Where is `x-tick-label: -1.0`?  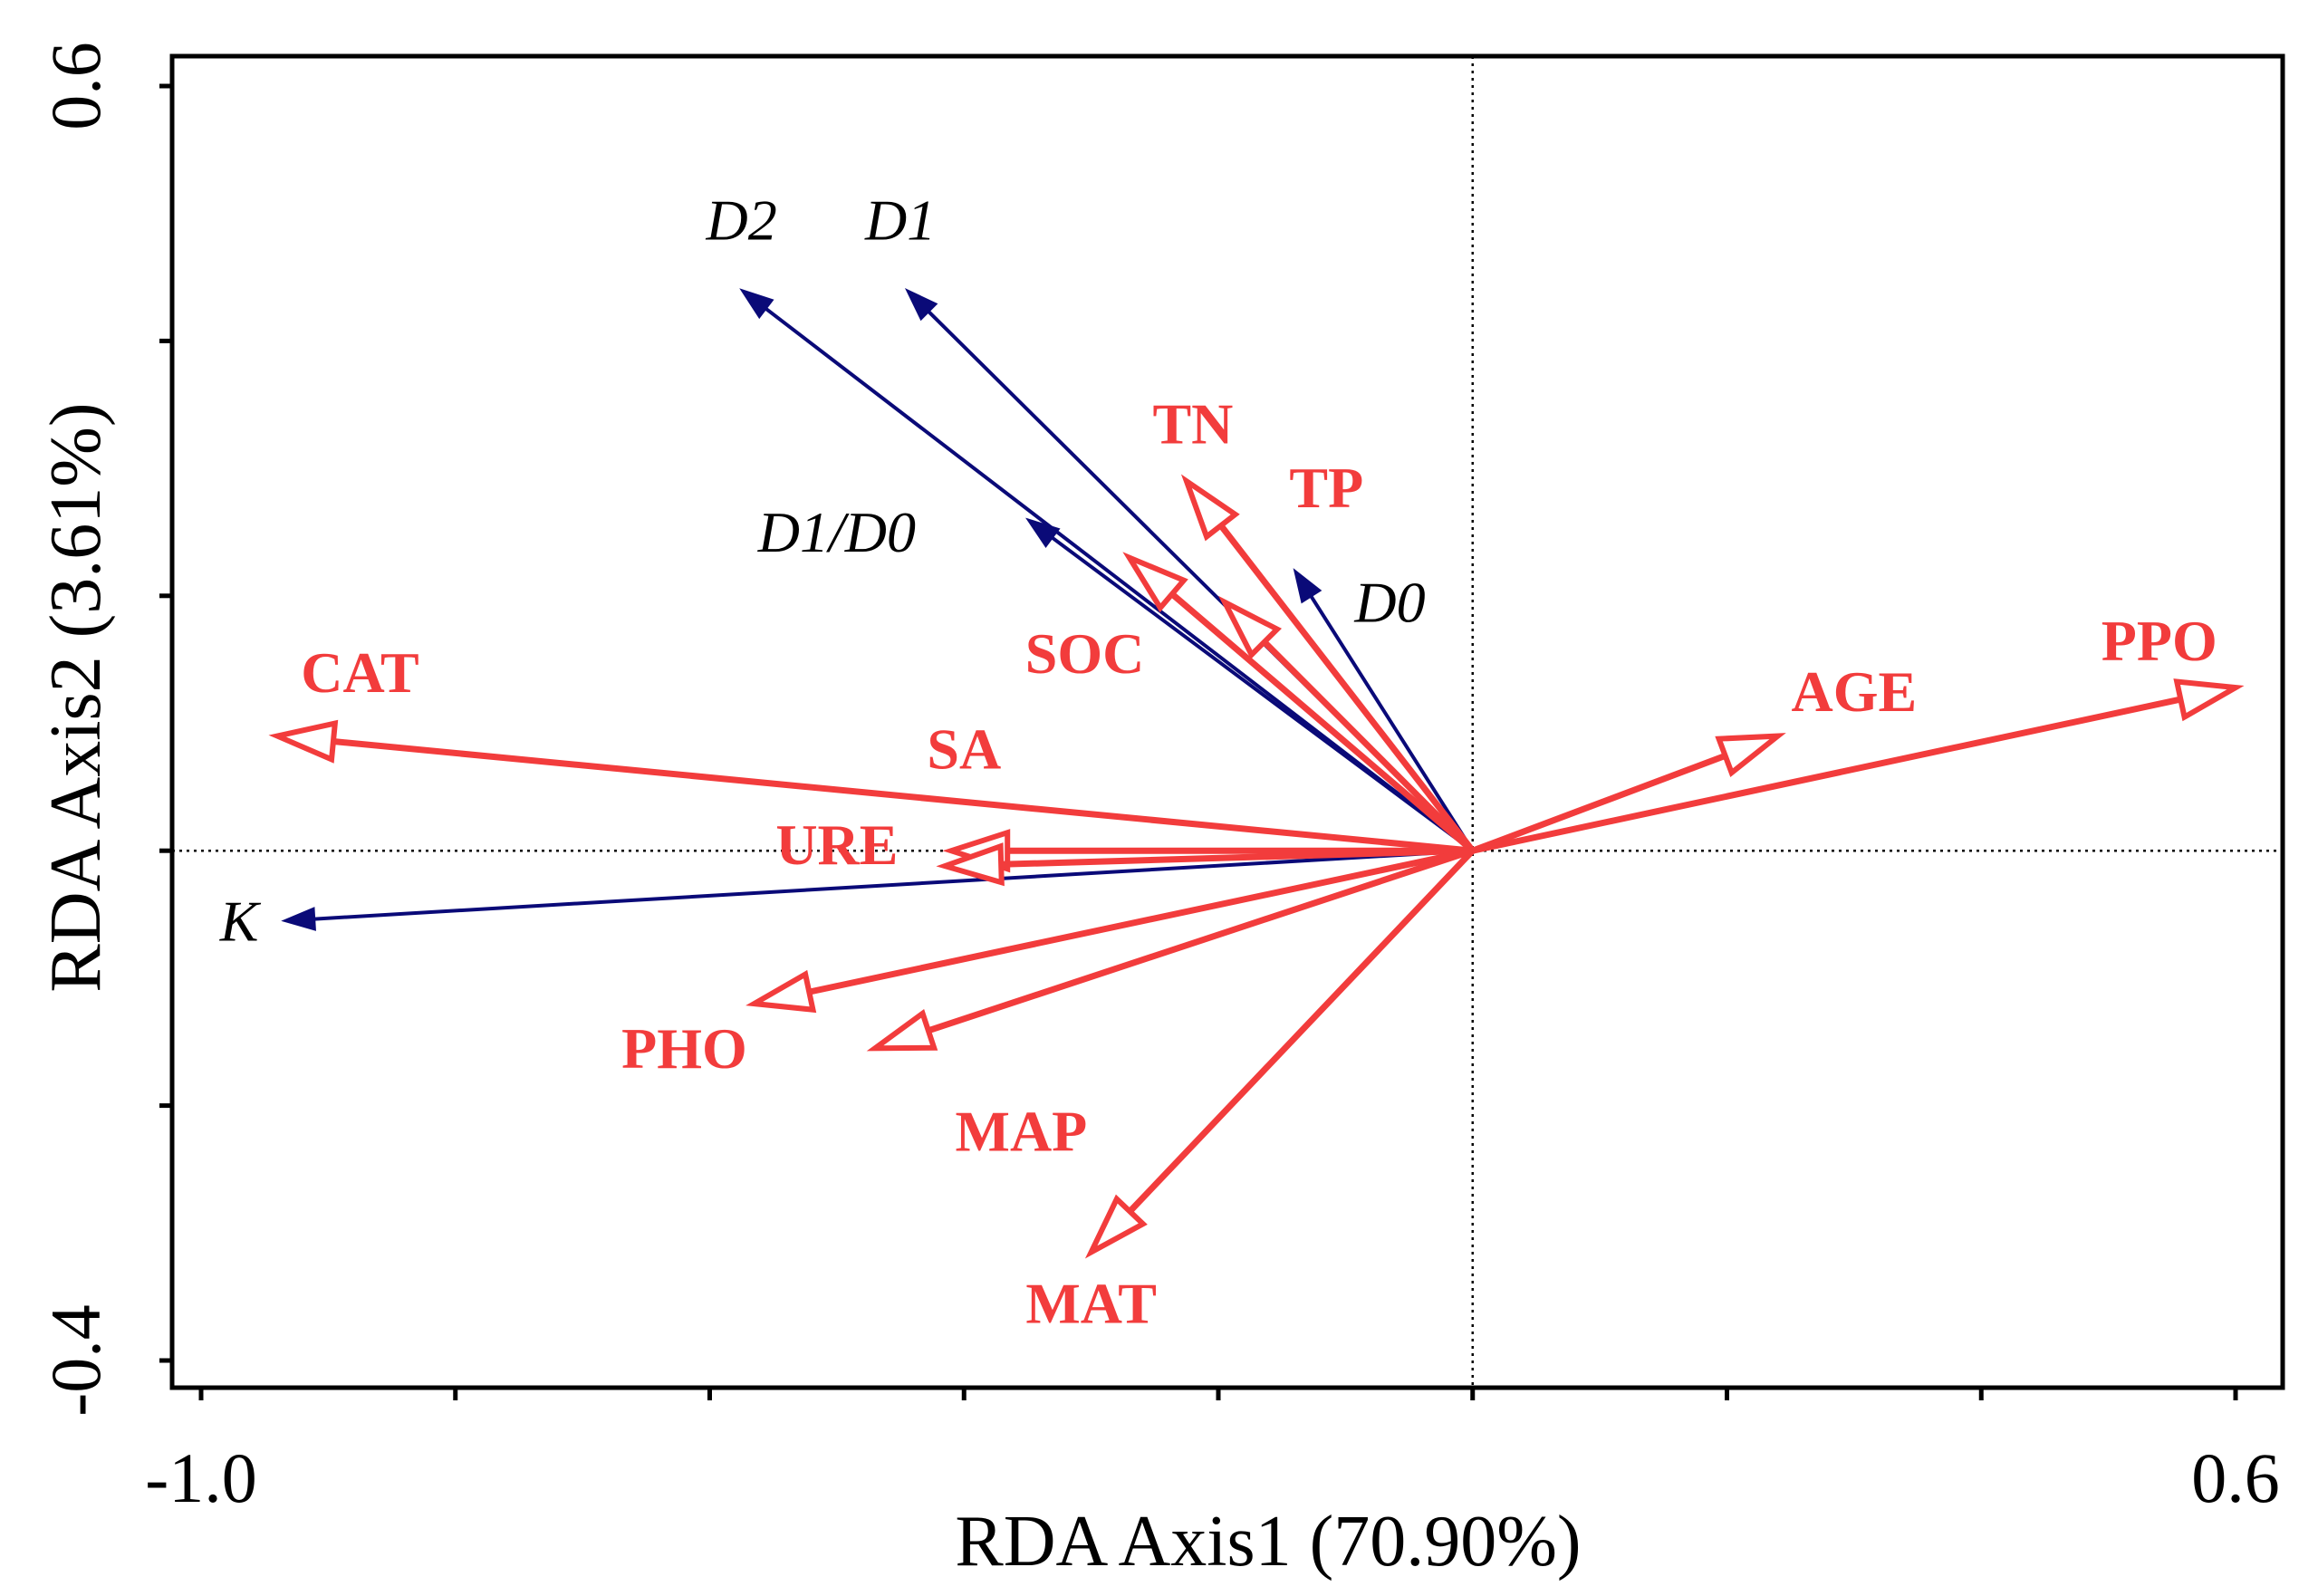
x-tick-label: -1.0 is located at coordinates (200, 1477).